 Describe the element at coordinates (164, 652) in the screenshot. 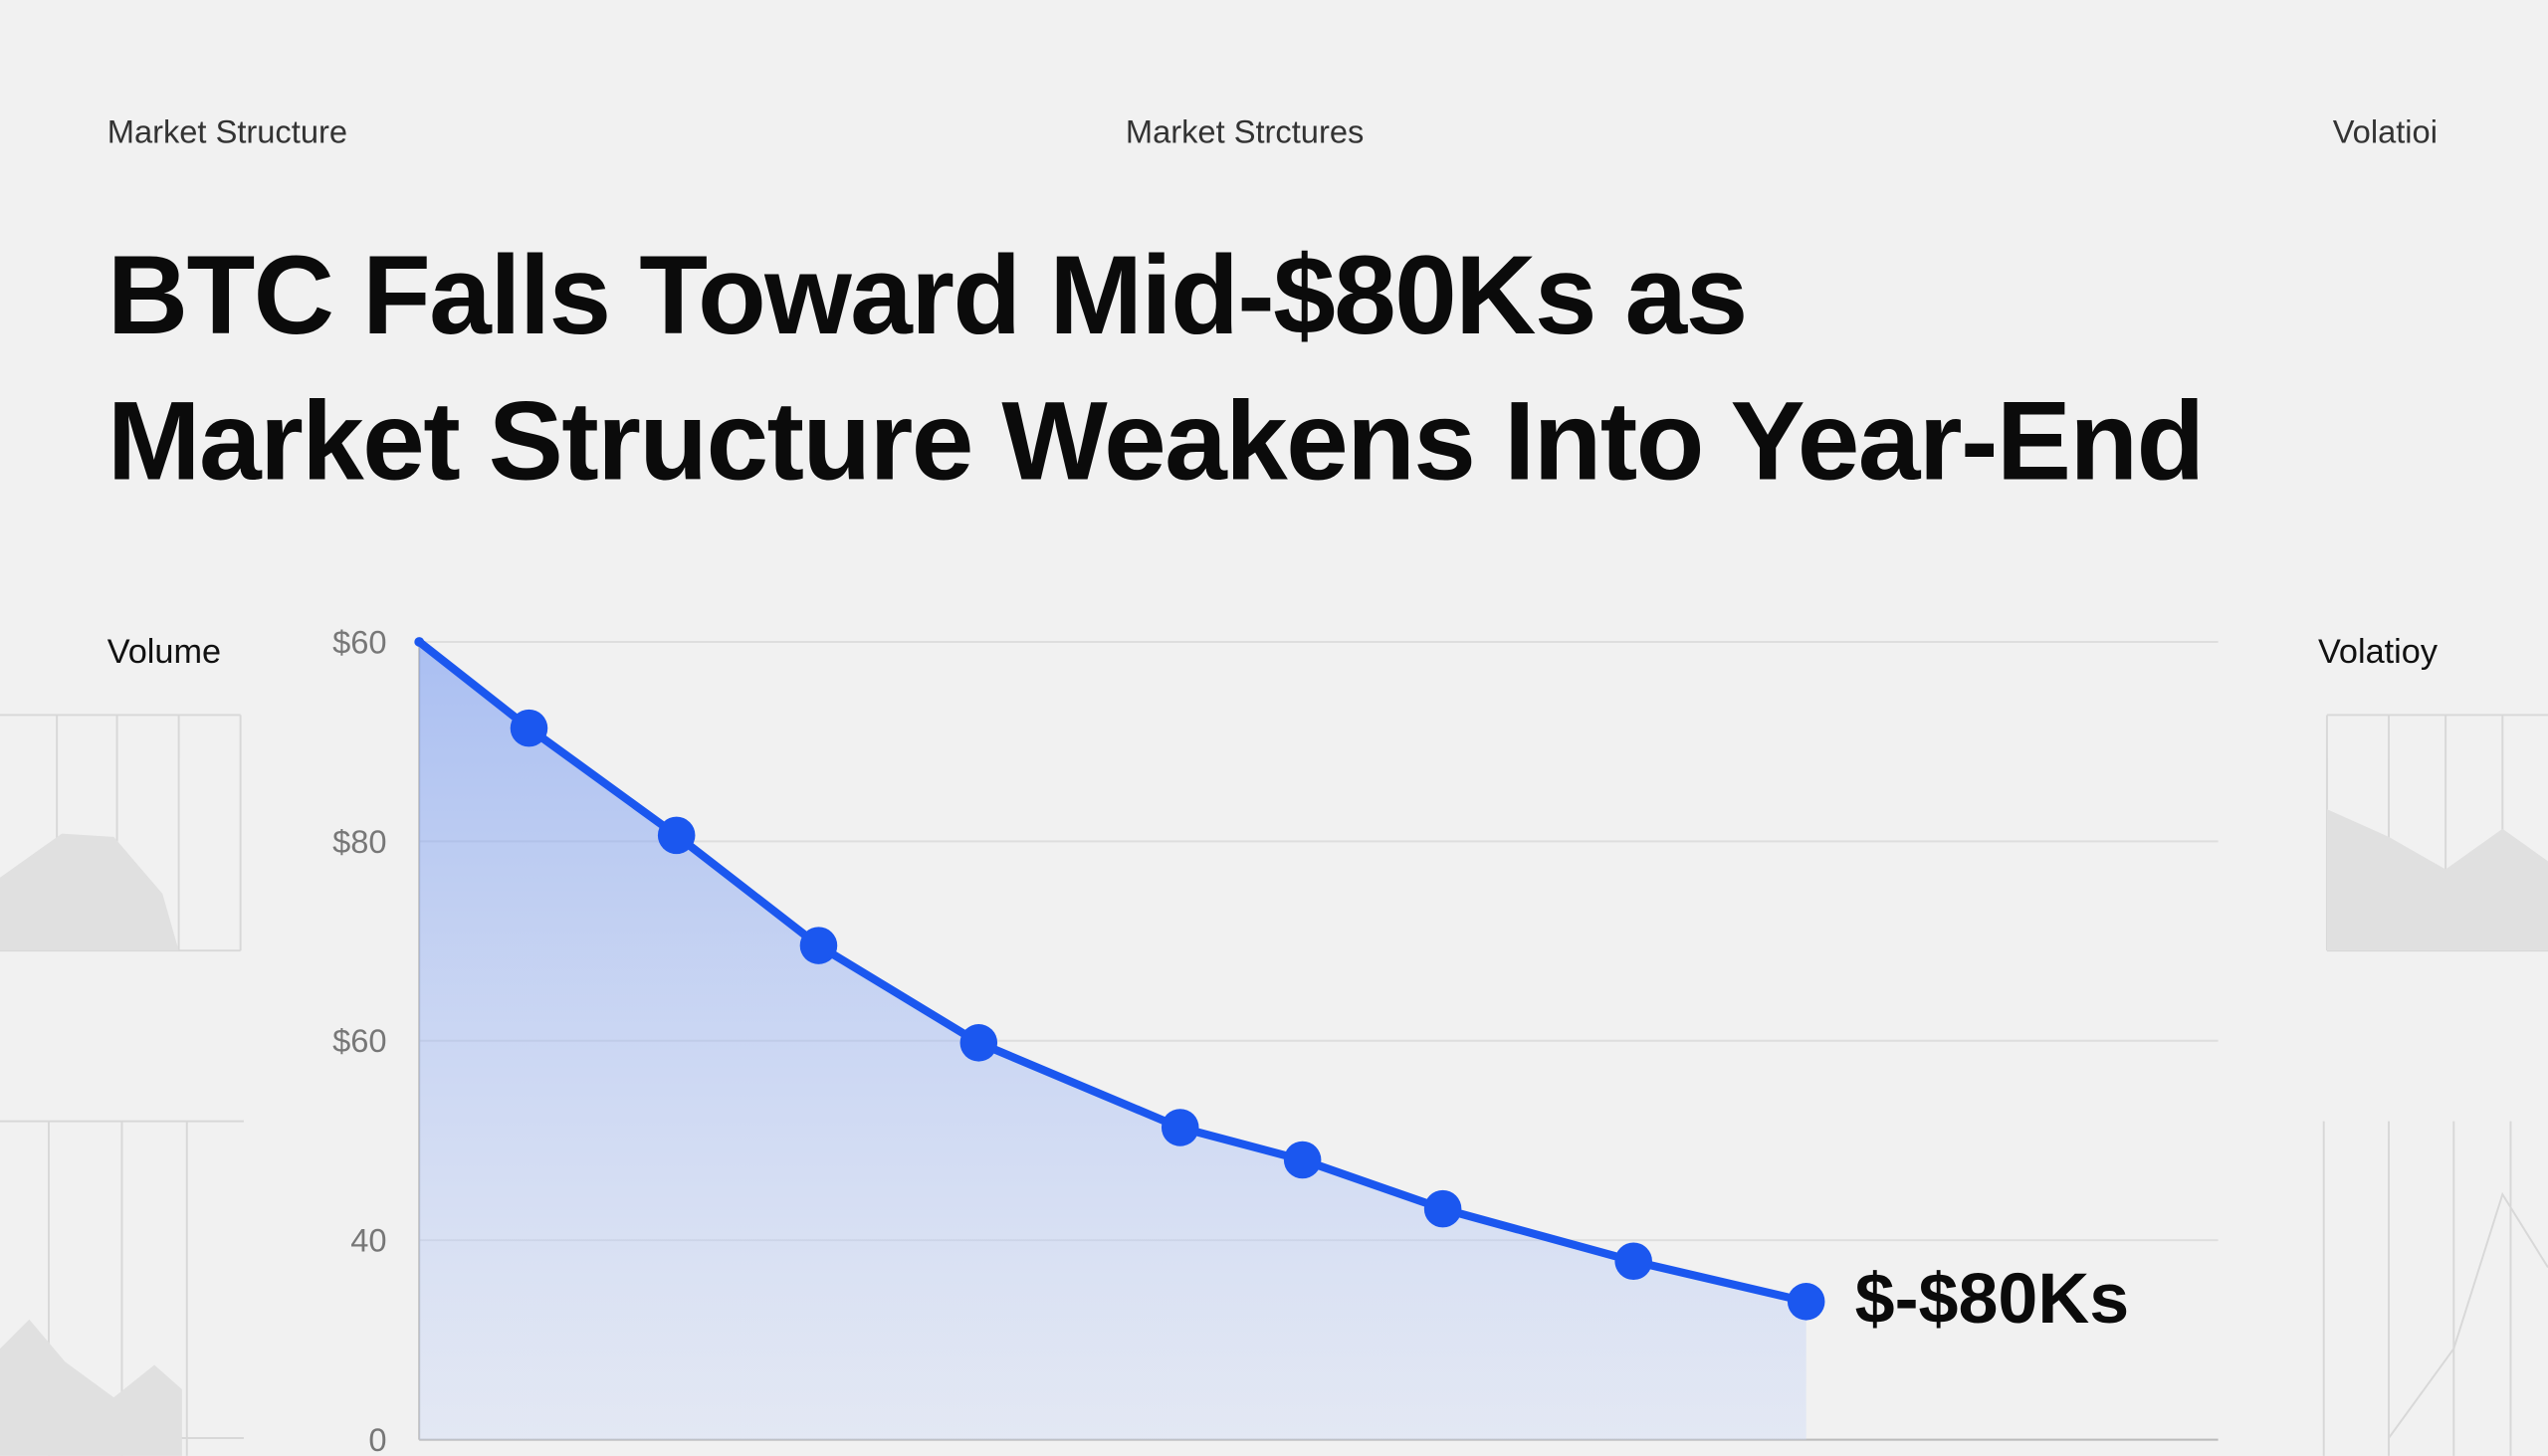

I see `left-label: Volume` at that location.